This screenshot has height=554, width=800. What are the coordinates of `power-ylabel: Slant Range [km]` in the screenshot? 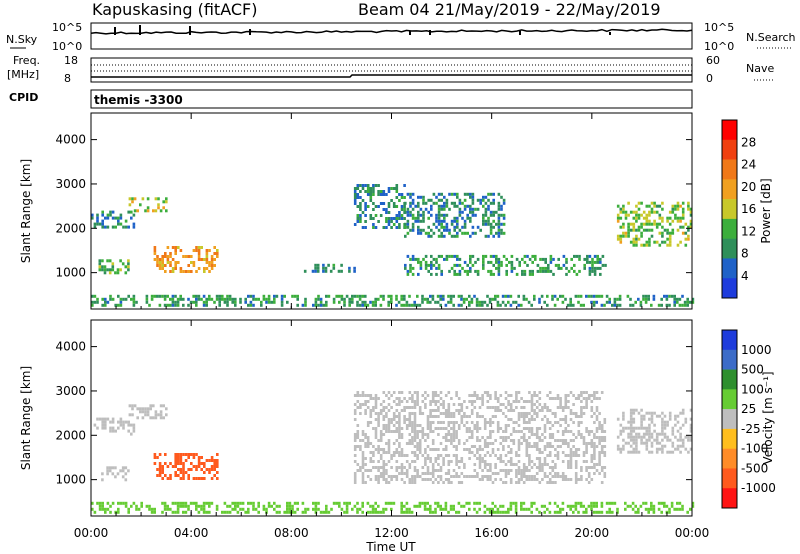 It's located at (26, 211).